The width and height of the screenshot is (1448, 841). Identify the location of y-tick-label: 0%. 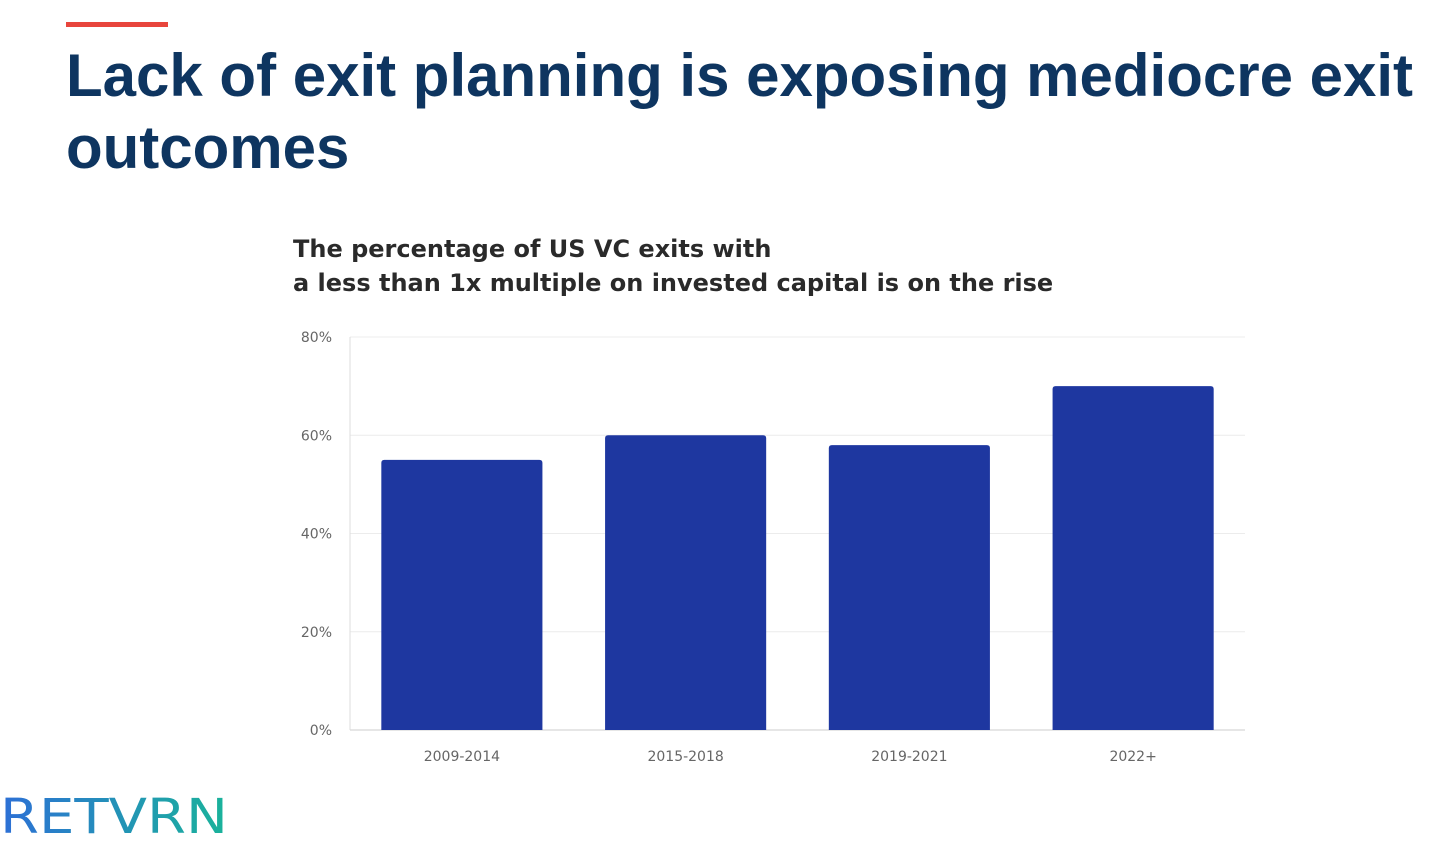
(321, 731).